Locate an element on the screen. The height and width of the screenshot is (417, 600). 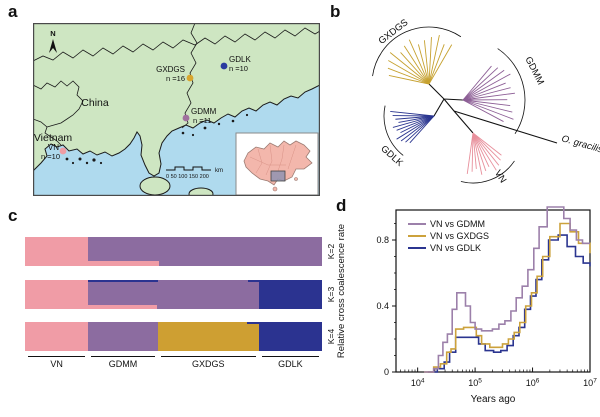
panel-label-a: a is located at coordinates (13, 11).